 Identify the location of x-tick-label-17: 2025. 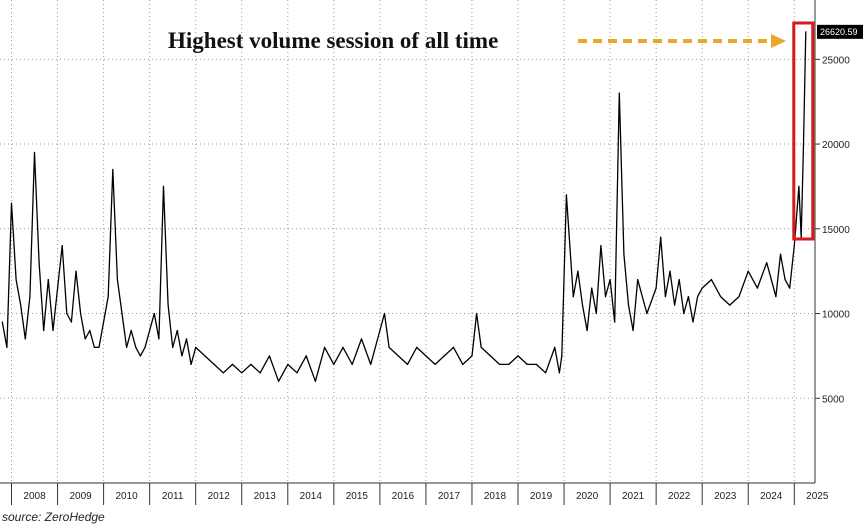
(817, 496).